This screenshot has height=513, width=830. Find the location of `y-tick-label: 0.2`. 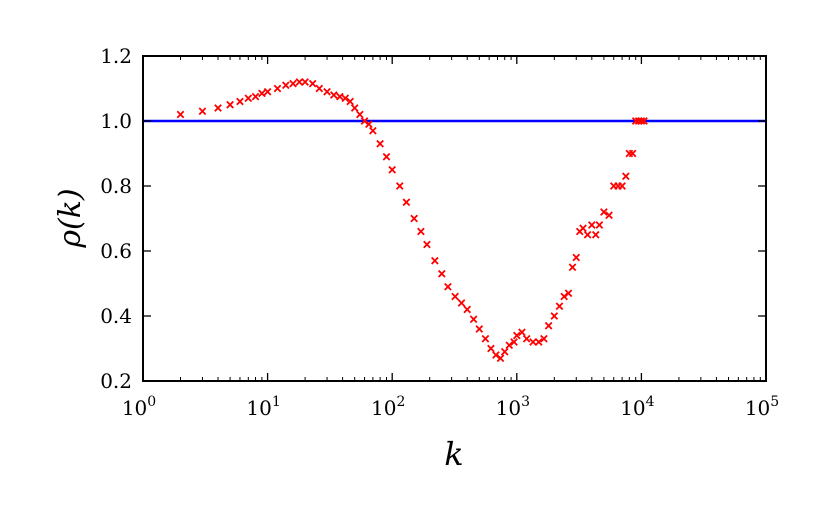

y-tick-label: 0.2 is located at coordinates (116, 381).